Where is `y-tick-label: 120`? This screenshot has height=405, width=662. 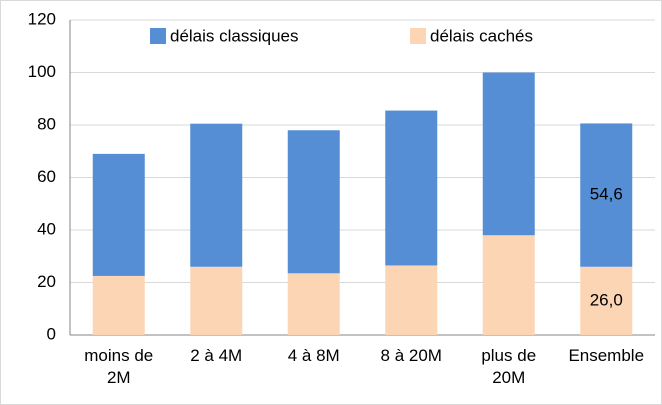
y-tick-label: 120 is located at coordinates (42, 18).